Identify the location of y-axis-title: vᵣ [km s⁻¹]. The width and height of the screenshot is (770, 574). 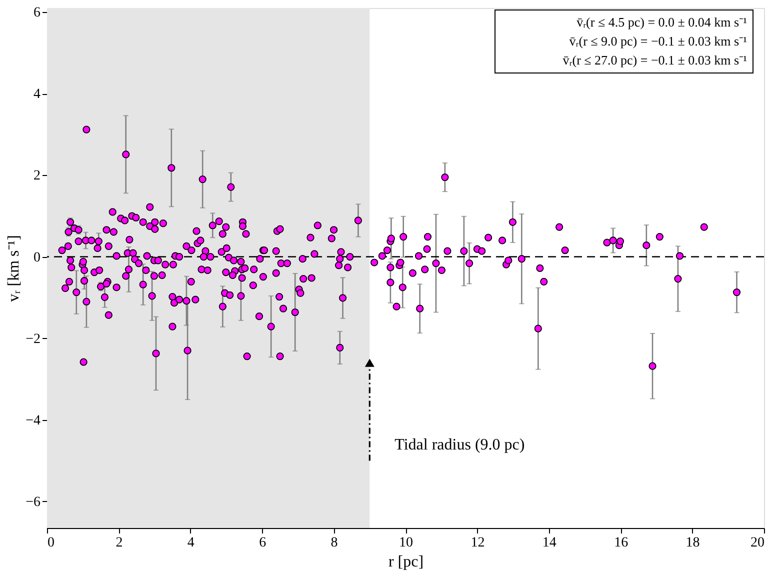
(14, 268).